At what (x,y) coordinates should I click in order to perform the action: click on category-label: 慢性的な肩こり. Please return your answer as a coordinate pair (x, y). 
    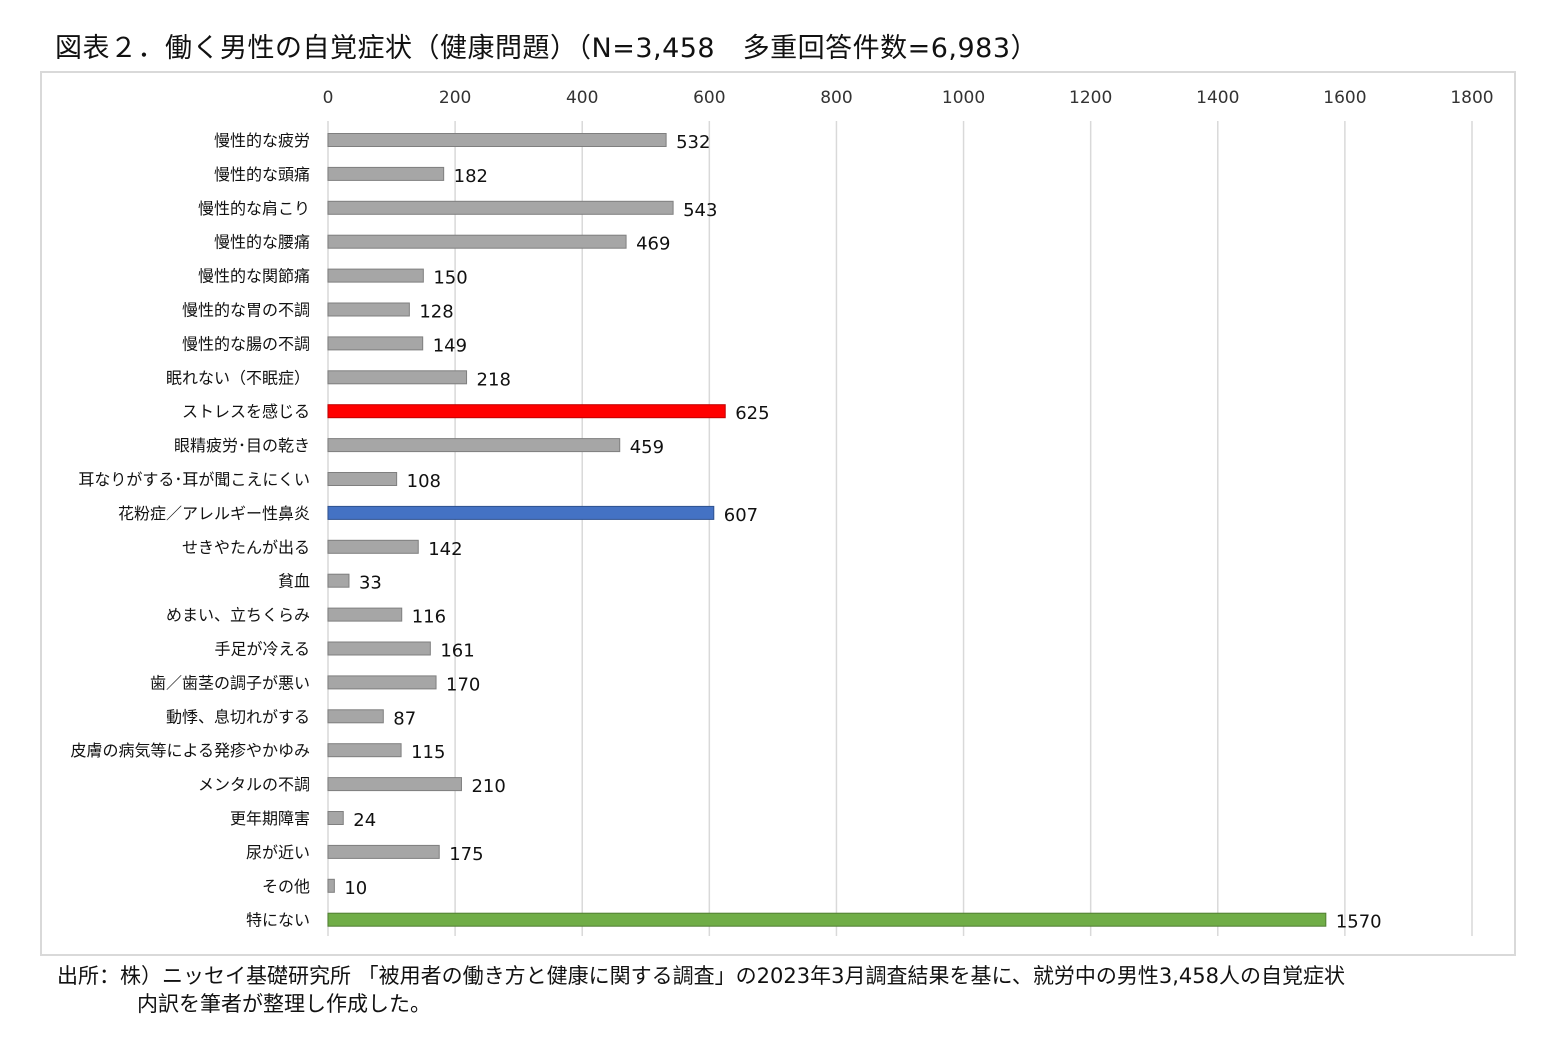
    Looking at the image, I should click on (254, 208).